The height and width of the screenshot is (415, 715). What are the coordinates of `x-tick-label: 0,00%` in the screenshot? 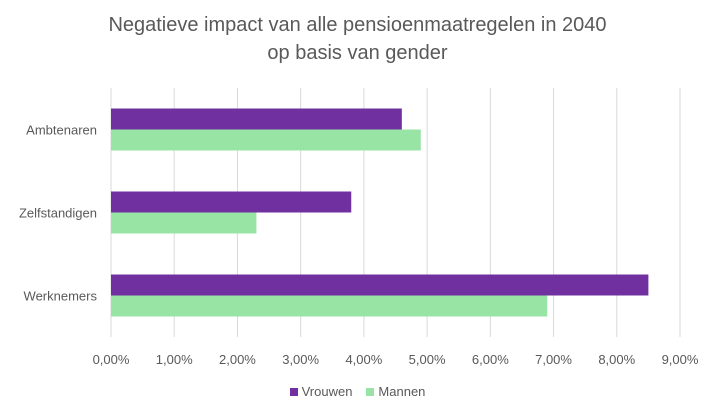 It's located at (111, 359).